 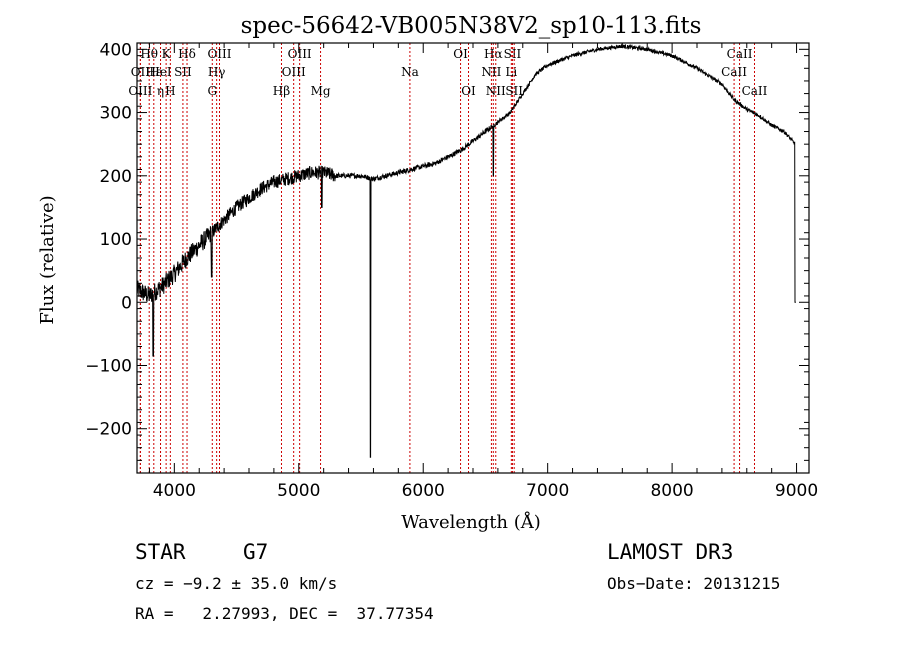 I want to click on line-marker-label: HeI, so click(x=160, y=72).